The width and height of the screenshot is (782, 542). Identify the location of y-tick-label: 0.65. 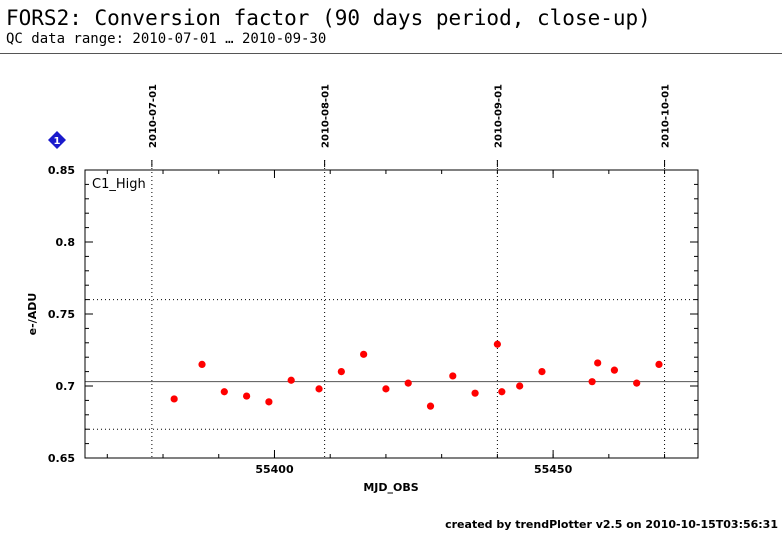
(61, 458).